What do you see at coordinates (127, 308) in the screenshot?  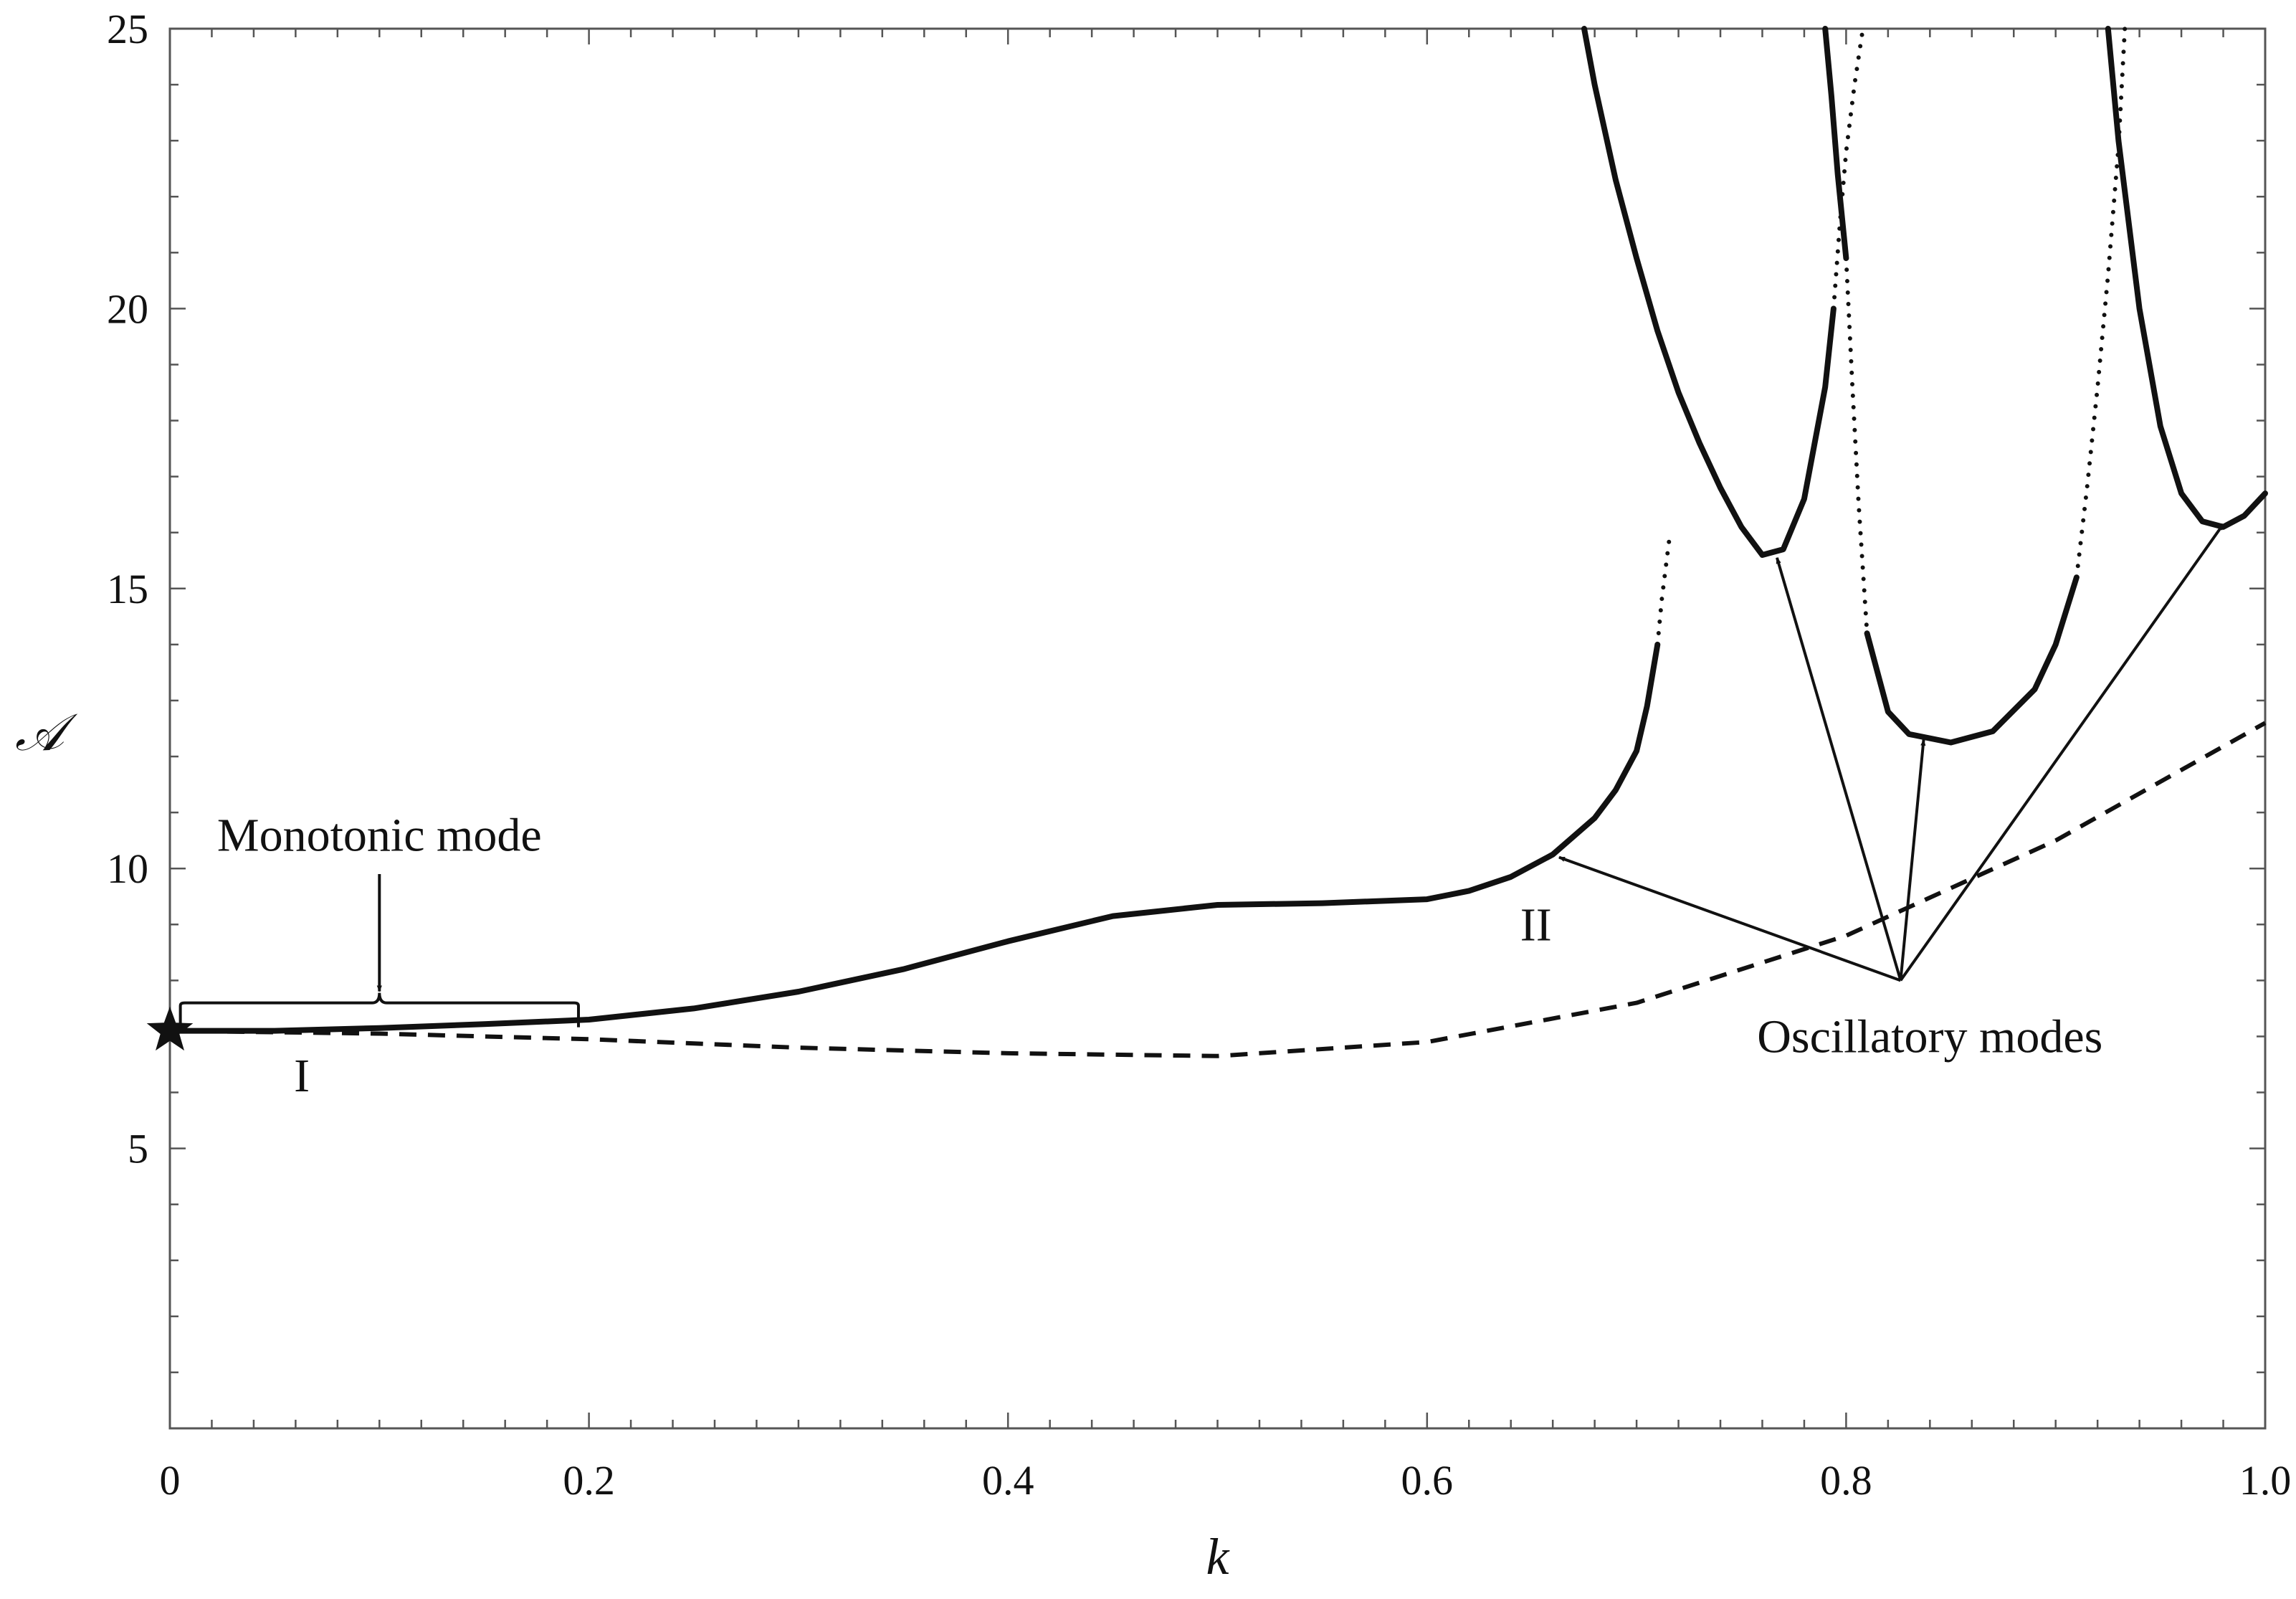 I see `y-tick-label: 20` at bounding box center [127, 308].